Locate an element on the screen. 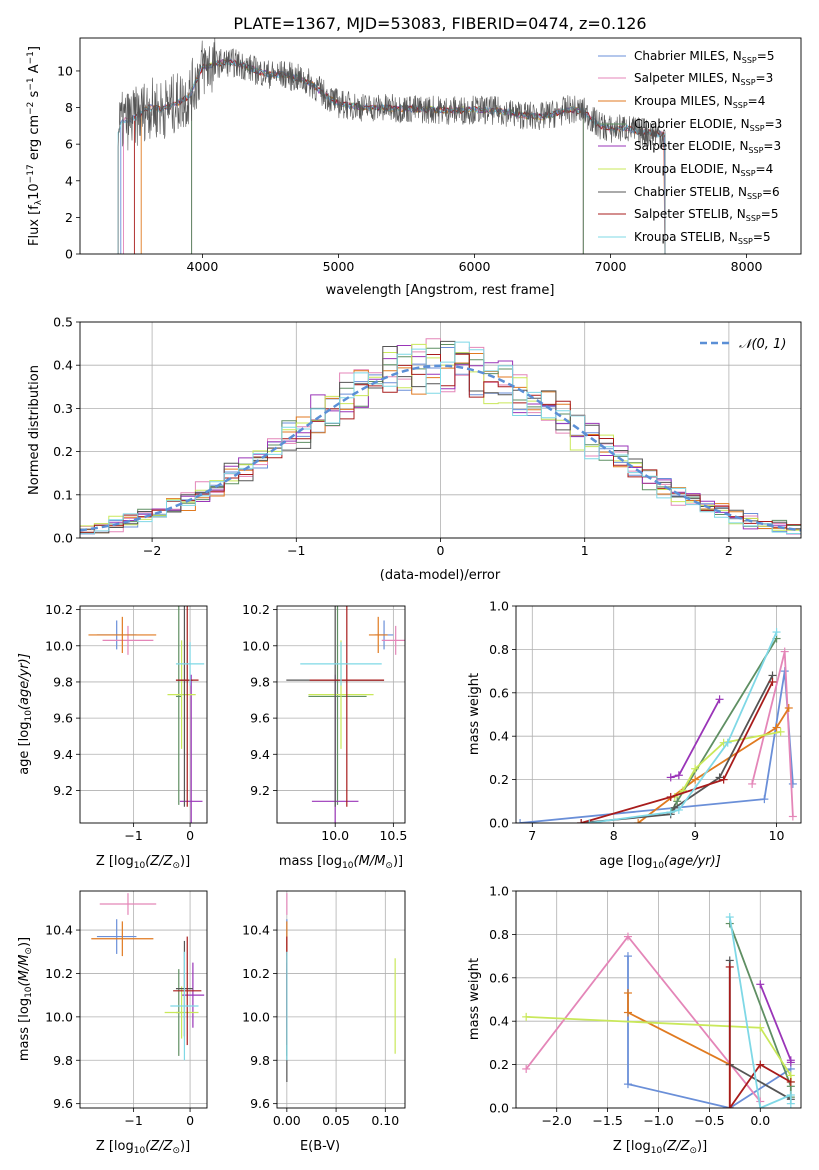 This screenshot has width=819, height=1170. legend-label: Chabrier STELIB, NSSP=6 is located at coordinates (707, 193).